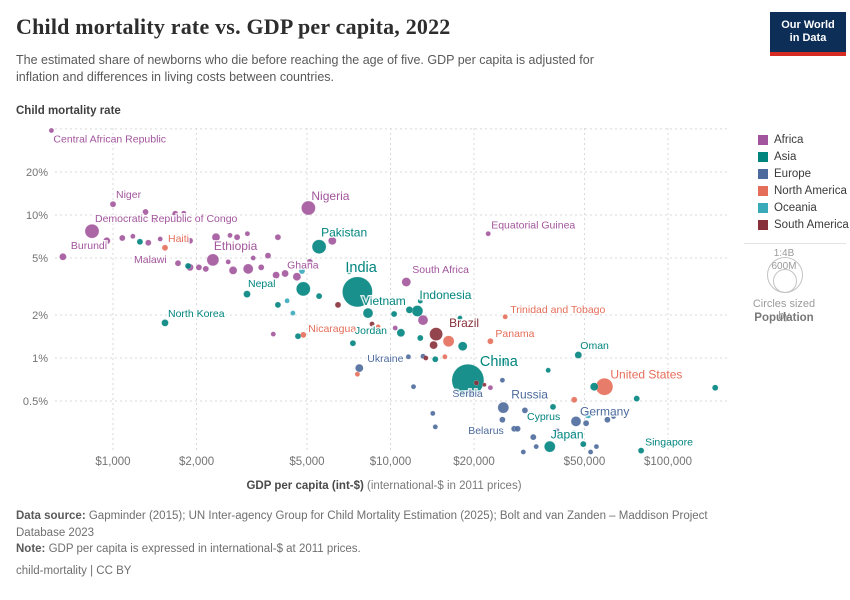  Describe the element at coordinates (576, 421) in the screenshot. I see `point-germany` at that location.